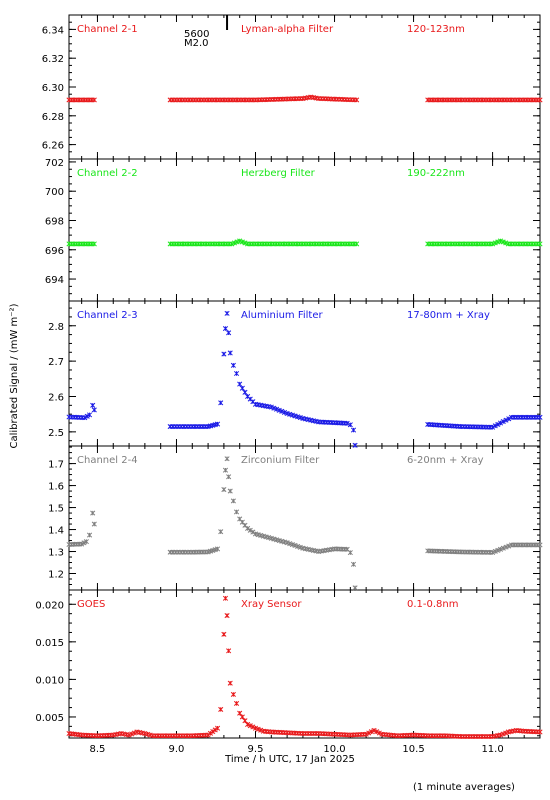 The image size is (550, 800). What do you see at coordinates (278, 173) in the screenshot?
I see `panel-filter-label: Herzberg Filter` at bounding box center [278, 173].